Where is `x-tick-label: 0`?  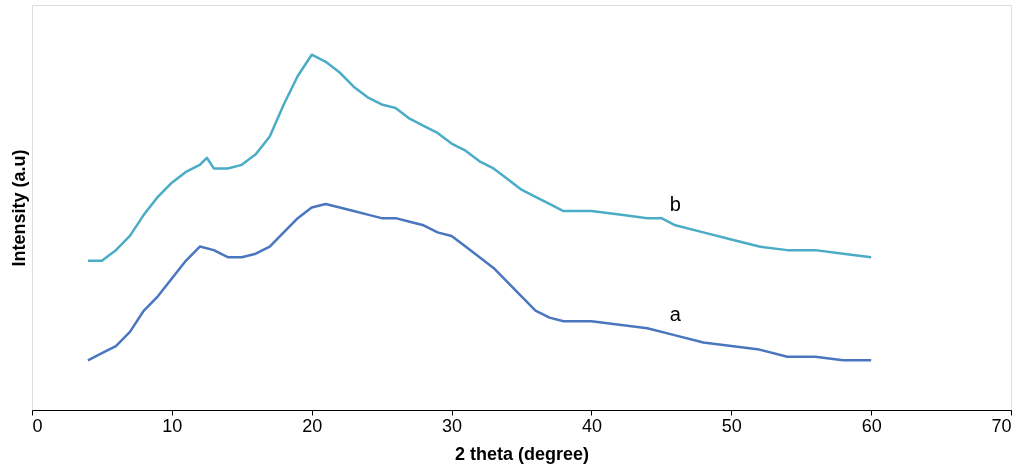
x-tick-label: 0 is located at coordinates (37, 425).